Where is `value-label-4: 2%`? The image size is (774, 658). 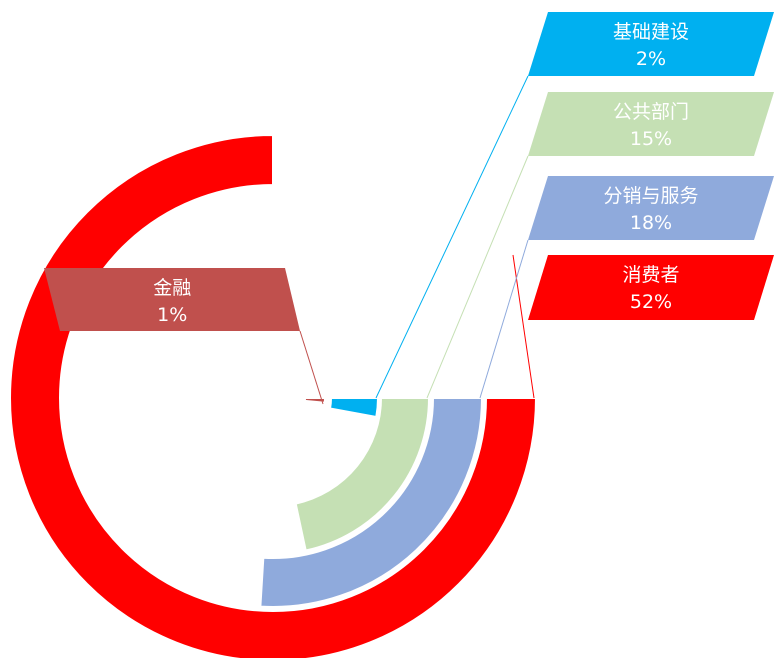
value-label-4: 2% is located at coordinates (651, 59).